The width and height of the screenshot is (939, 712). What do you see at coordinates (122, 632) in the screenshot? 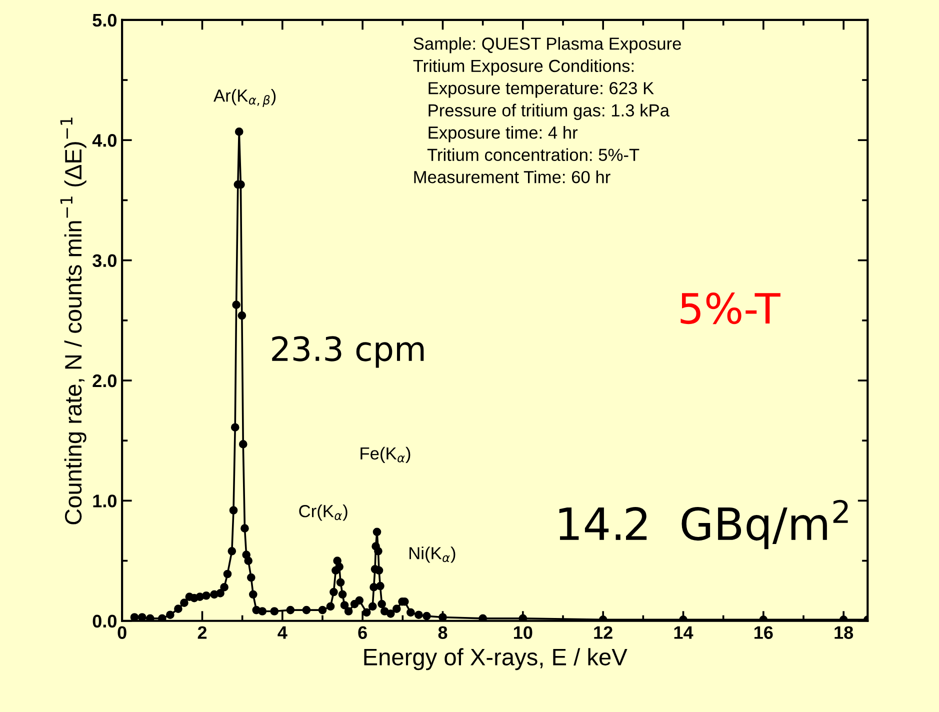
I see `x-tick-label: 0` at bounding box center [122, 632].